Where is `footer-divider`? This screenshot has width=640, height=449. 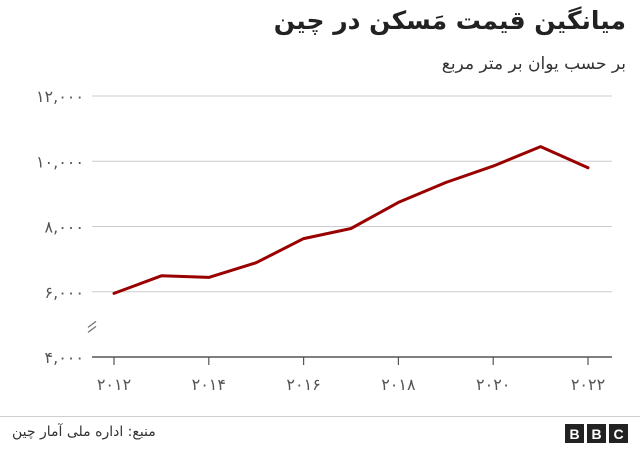
footer-divider is located at coordinates (320, 416).